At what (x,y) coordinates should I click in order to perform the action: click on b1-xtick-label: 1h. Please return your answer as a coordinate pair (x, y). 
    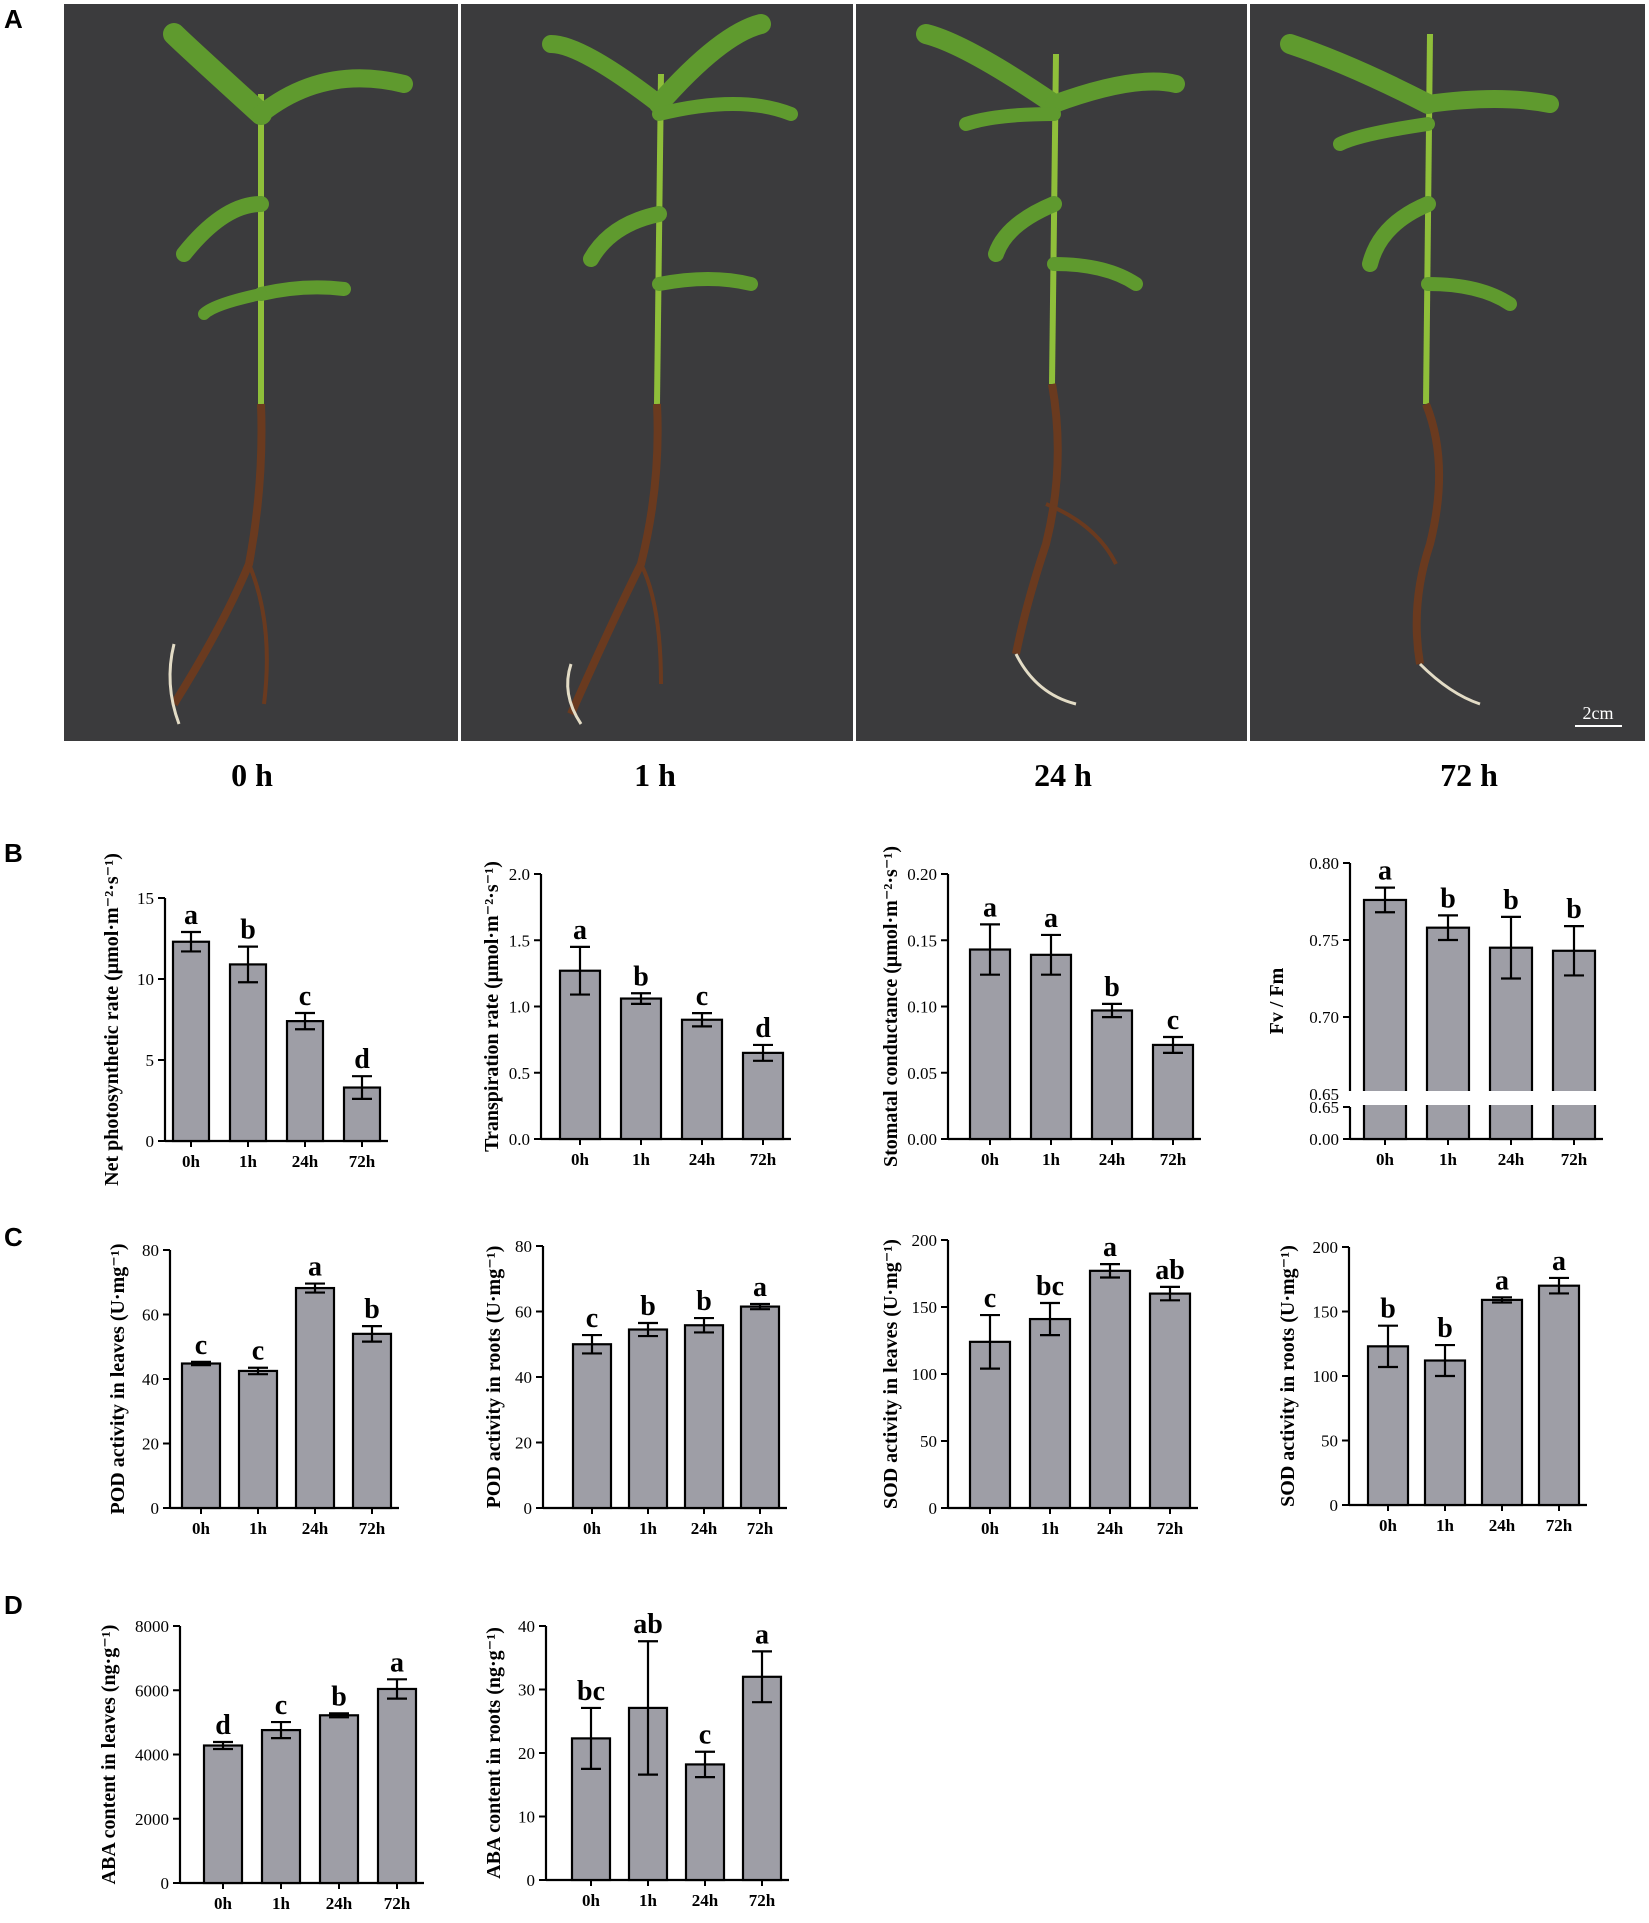
    Looking at the image, I should click on (248, 1161).